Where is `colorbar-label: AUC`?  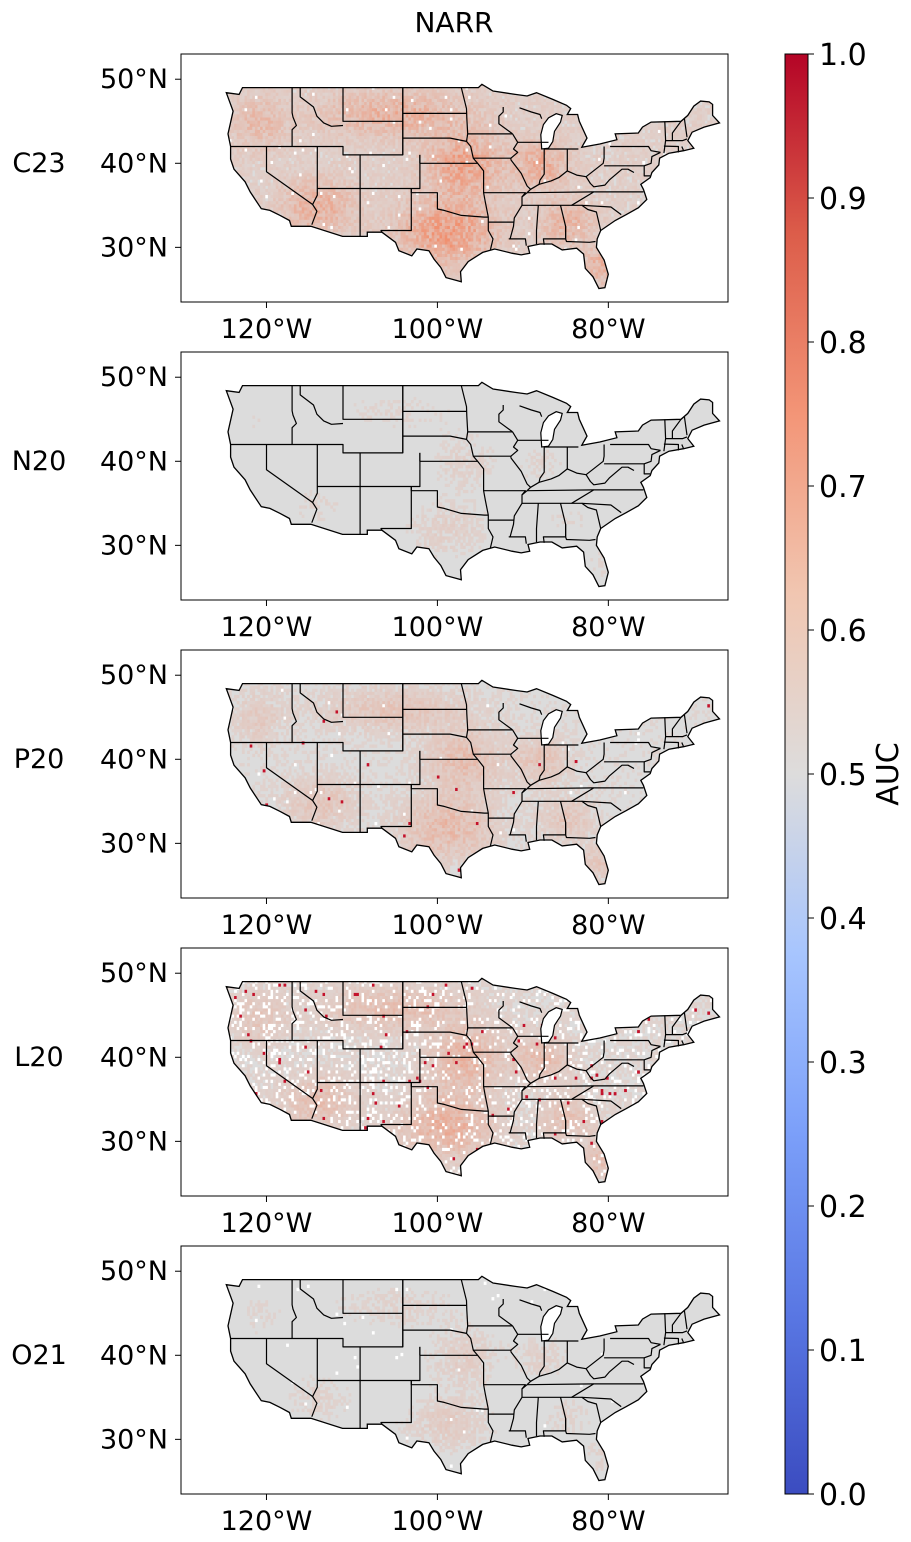 colorbar-label: AUC is located at coordinates (888, 773).